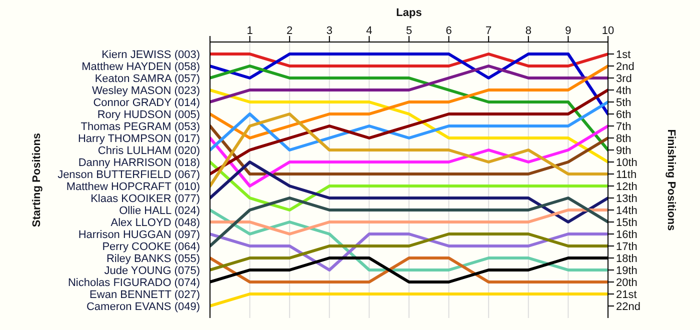 This screenshot has height=330, width=700. What do you see at coordinates (151, 55) in the screenshot?
I see `series-label: Kiern JEWISS (003)` at bounding box center [151, 55].